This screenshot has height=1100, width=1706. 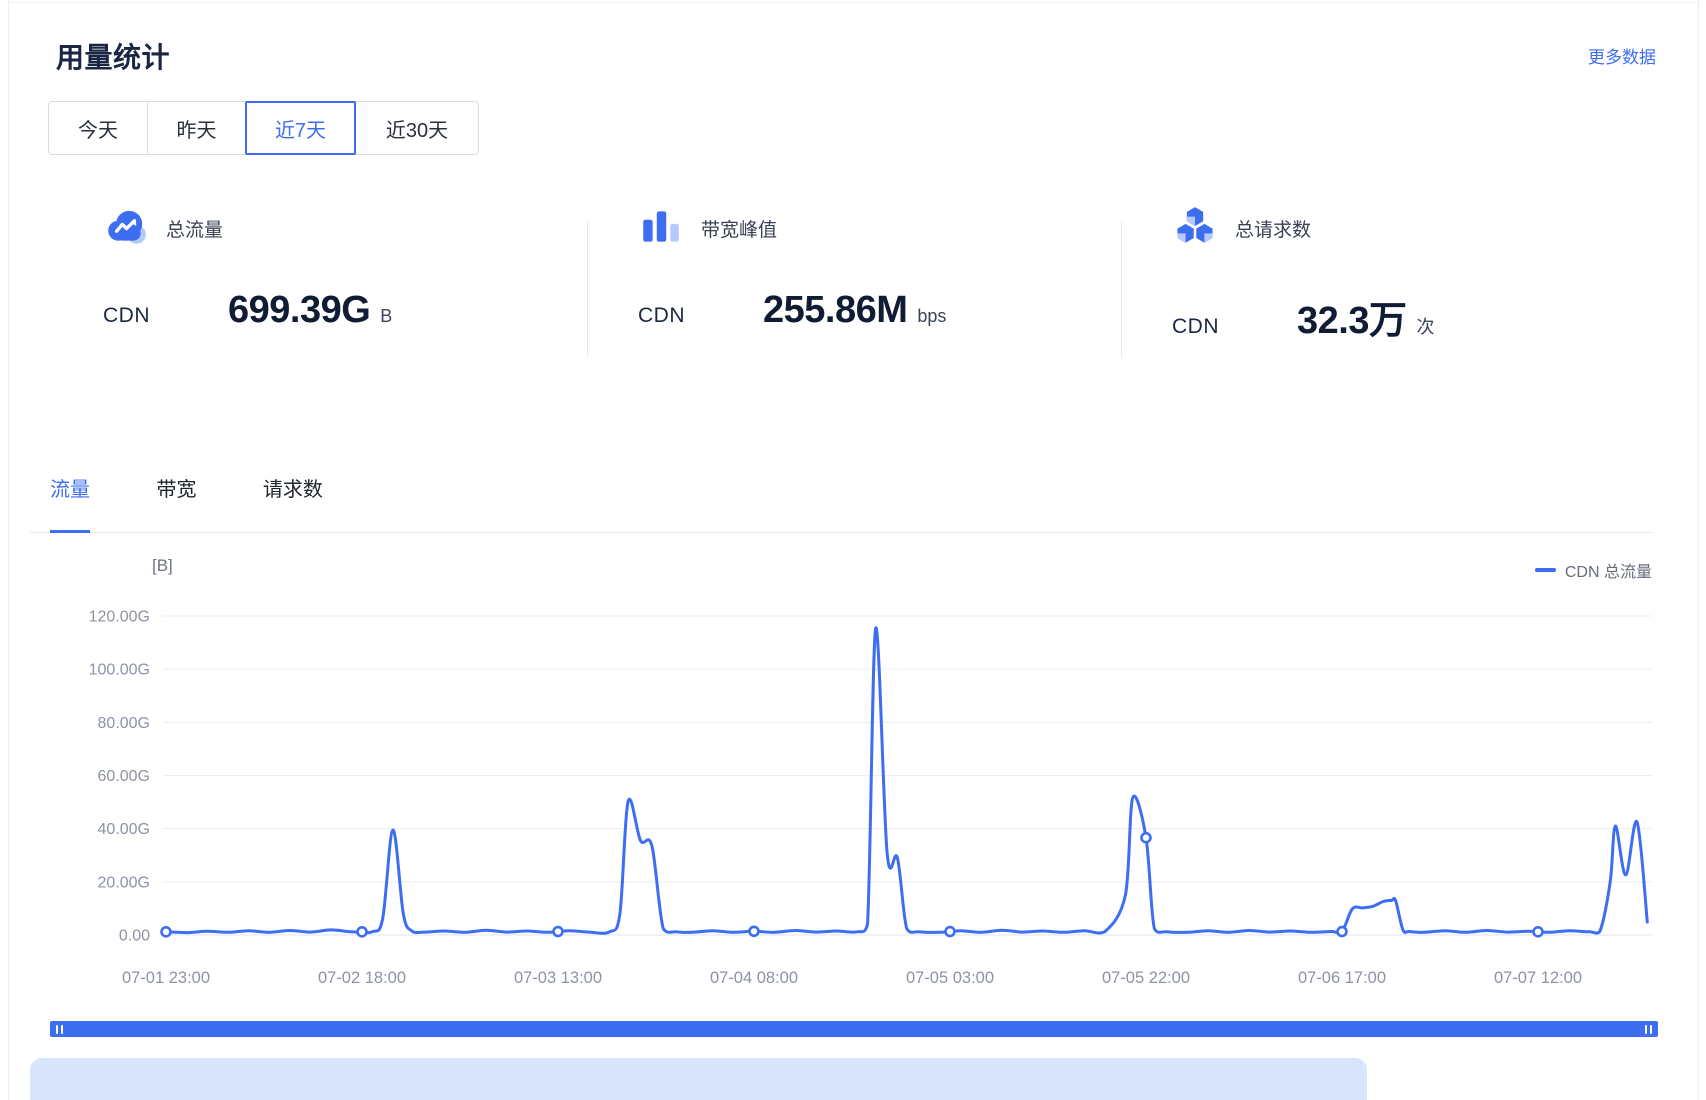 What do you see at coordinates (1352, 321) in the screenshot?
I see `stat-value: 32.3万` at bounding box center [1352, 321].